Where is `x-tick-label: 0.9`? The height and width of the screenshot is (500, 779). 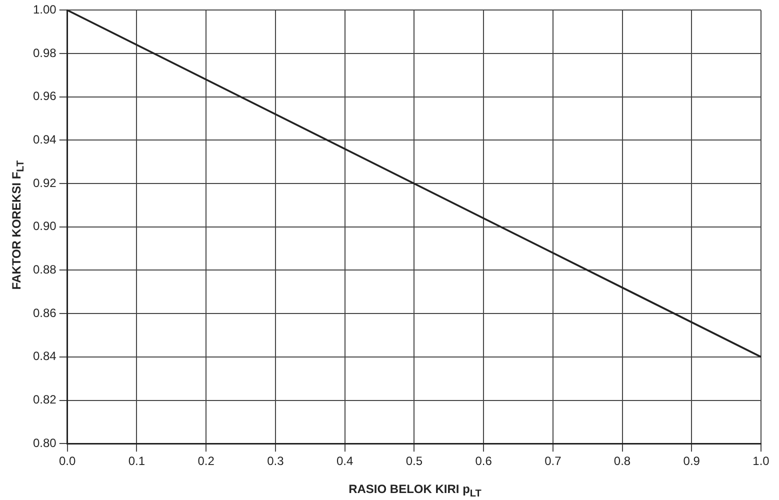
x-tick-label: 0.9 is located at coordinates (691, 461).